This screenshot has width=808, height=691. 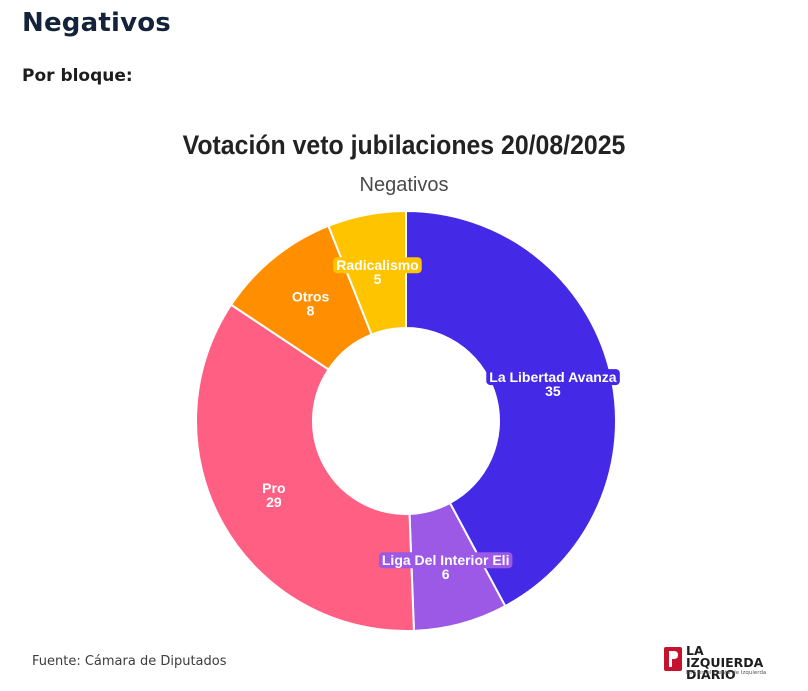 What do you see at coordinates (274, 502) in the screenshot?
I see `slice-value-pro: 29` at bounding box center [274, 502].